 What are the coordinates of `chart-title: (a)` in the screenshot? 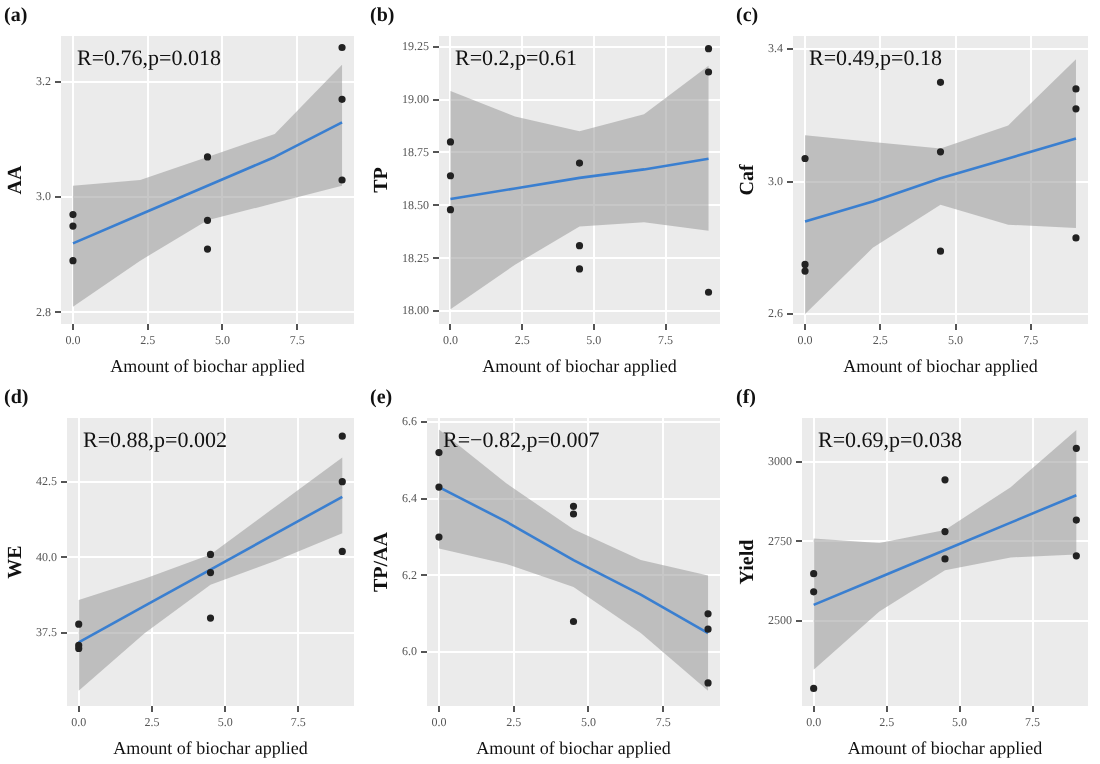 It's located at (16, 16).